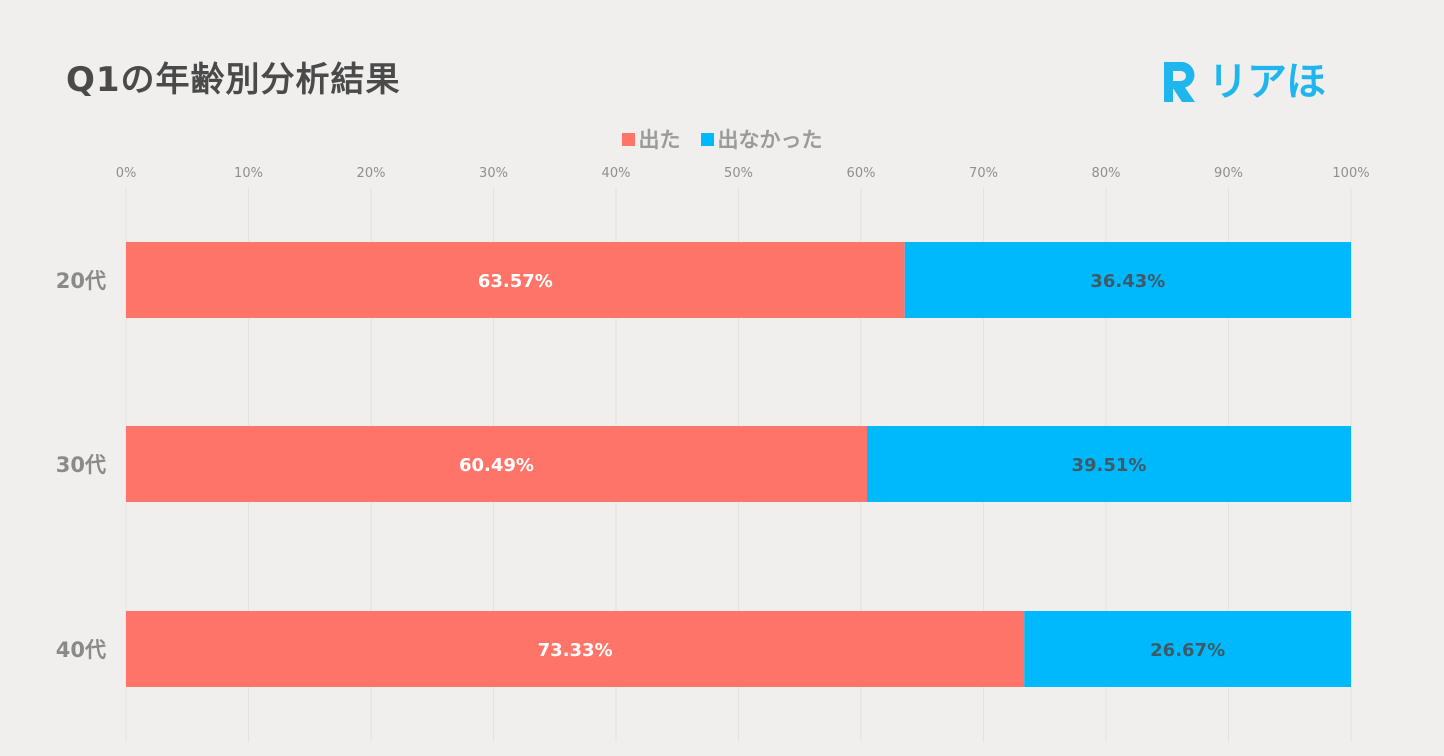  What do you see at coordinates (1267, 82) in the screenshot?
I see `logo-text: リアほ` at bounding box center [1267, 82].